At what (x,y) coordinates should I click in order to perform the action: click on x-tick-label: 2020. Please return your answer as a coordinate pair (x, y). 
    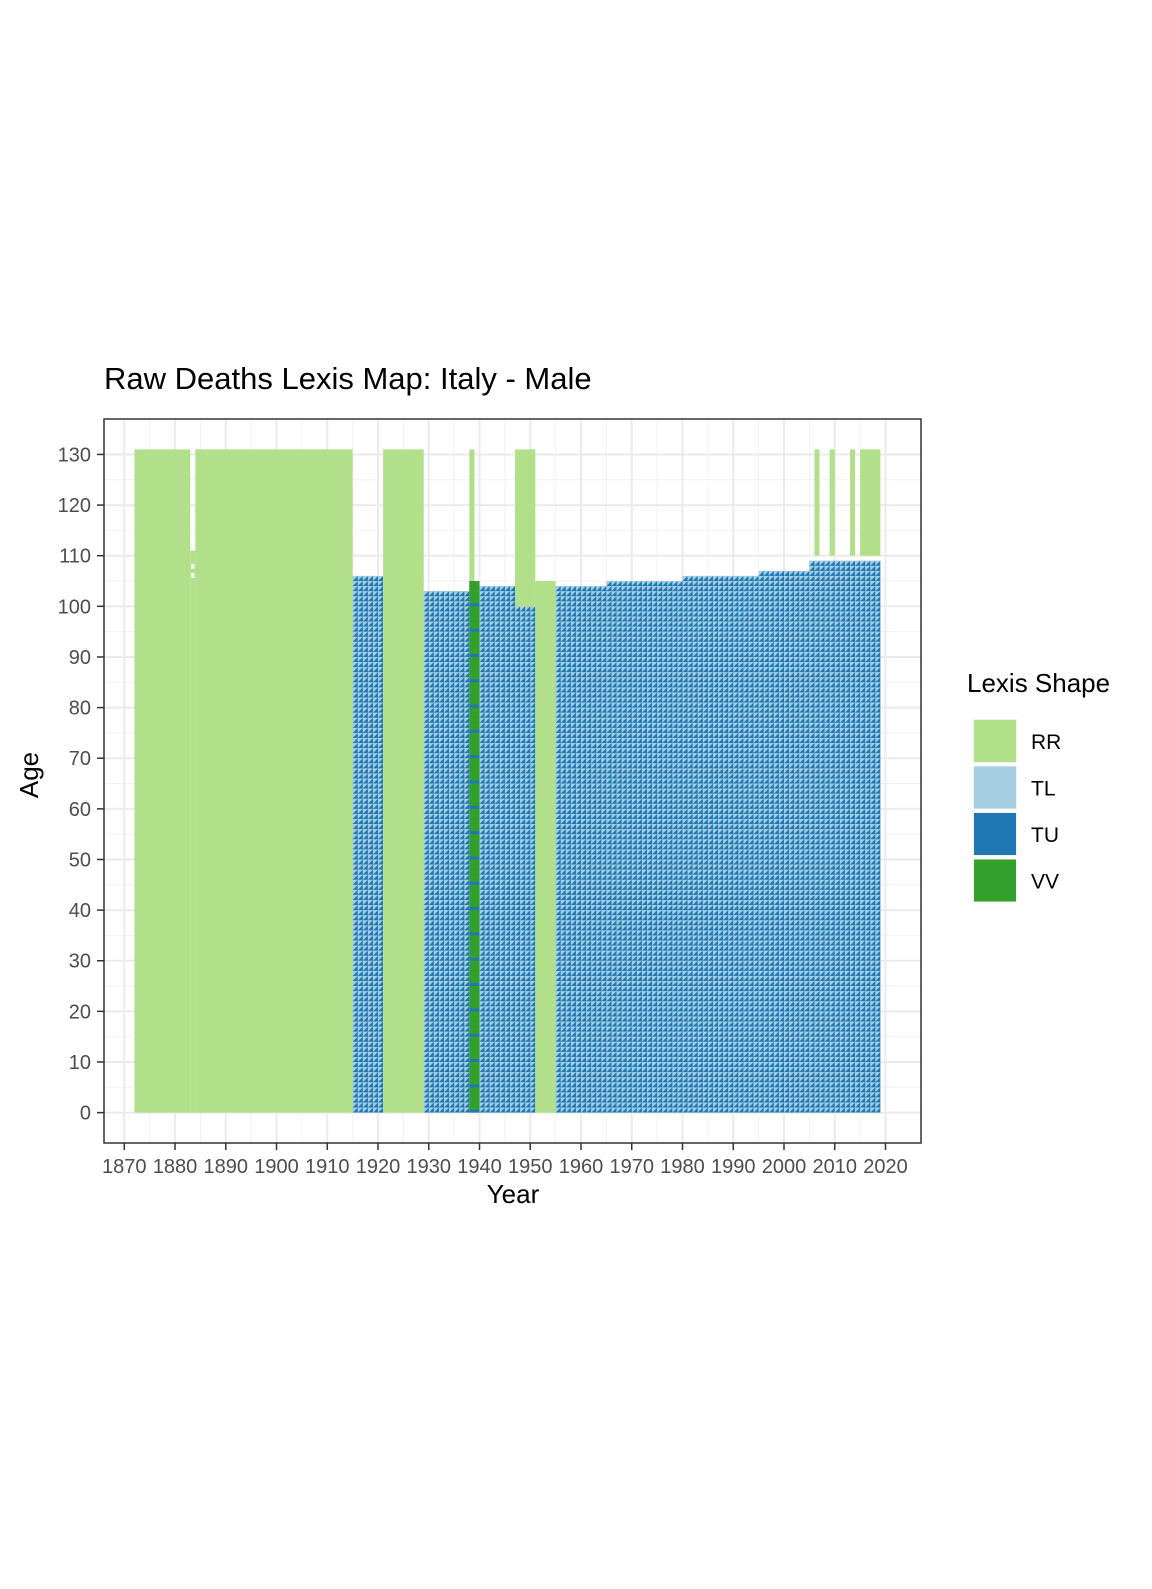
    Looking at the image, I should click on (885, 1167).